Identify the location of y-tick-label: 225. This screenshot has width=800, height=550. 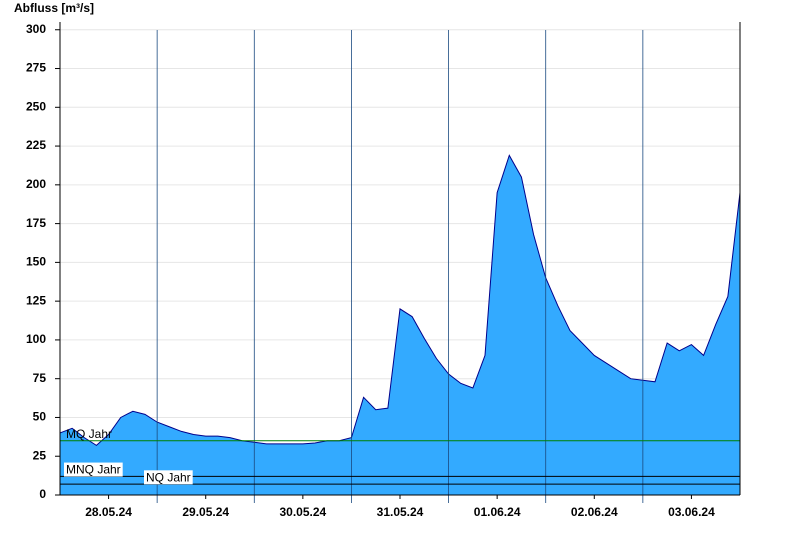
(36, 145).